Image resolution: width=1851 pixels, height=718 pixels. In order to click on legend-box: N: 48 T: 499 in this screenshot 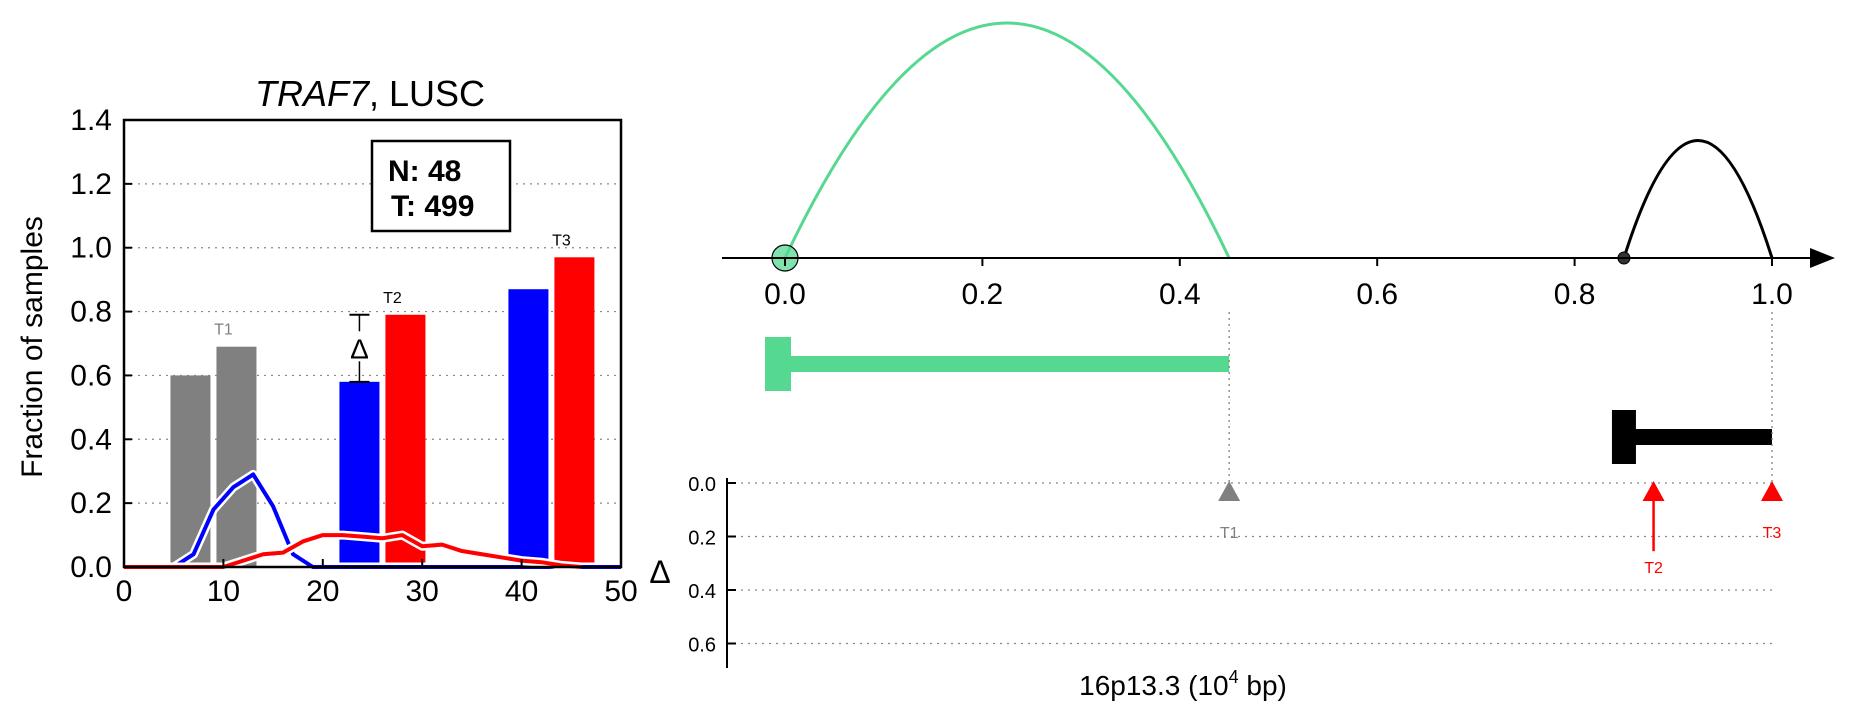, I will do `click(441, 186)`.